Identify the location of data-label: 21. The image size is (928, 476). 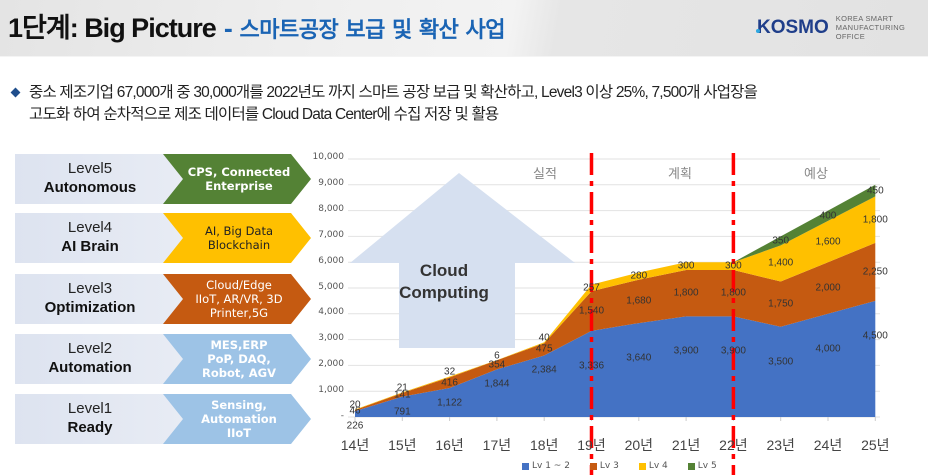
(402, 388).